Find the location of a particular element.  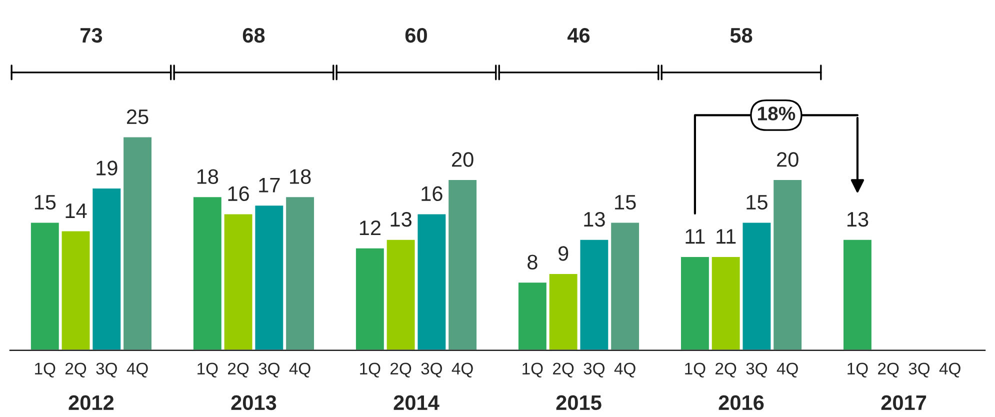

series-label: 4Q is located at coordinates (137, 370).